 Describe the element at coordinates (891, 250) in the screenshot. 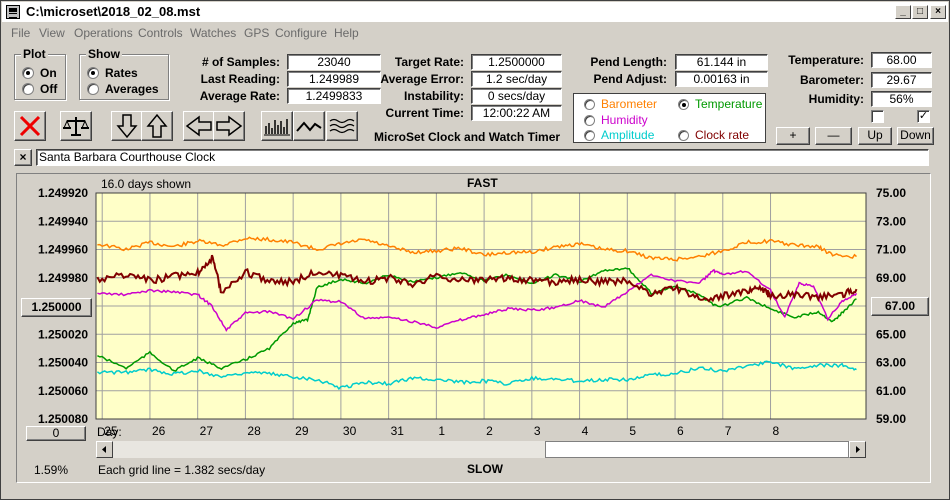

I see `right-tick-label: 71.00` at that location.